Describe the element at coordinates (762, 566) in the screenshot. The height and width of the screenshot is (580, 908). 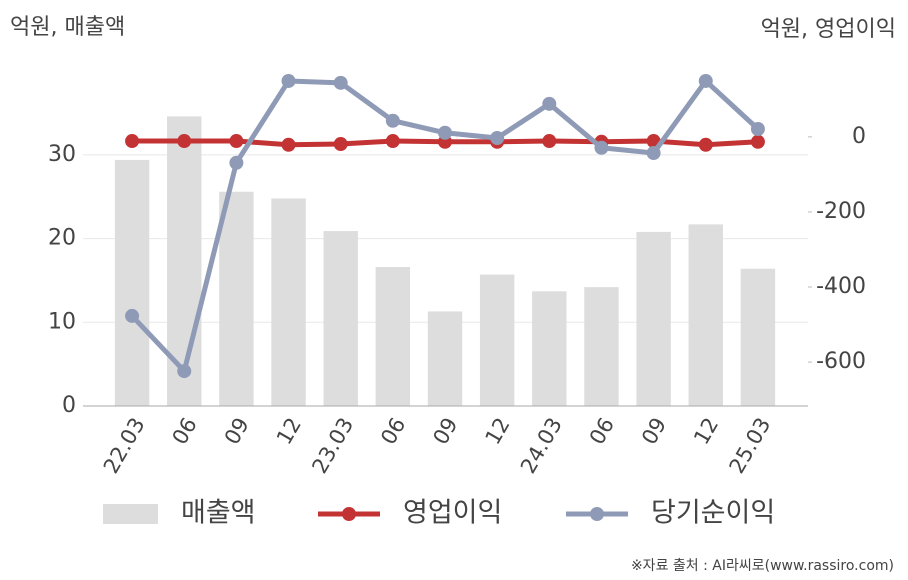
I see `source: ※자료 출처 : AI라씨로(www.rassiro.com)` at that location.